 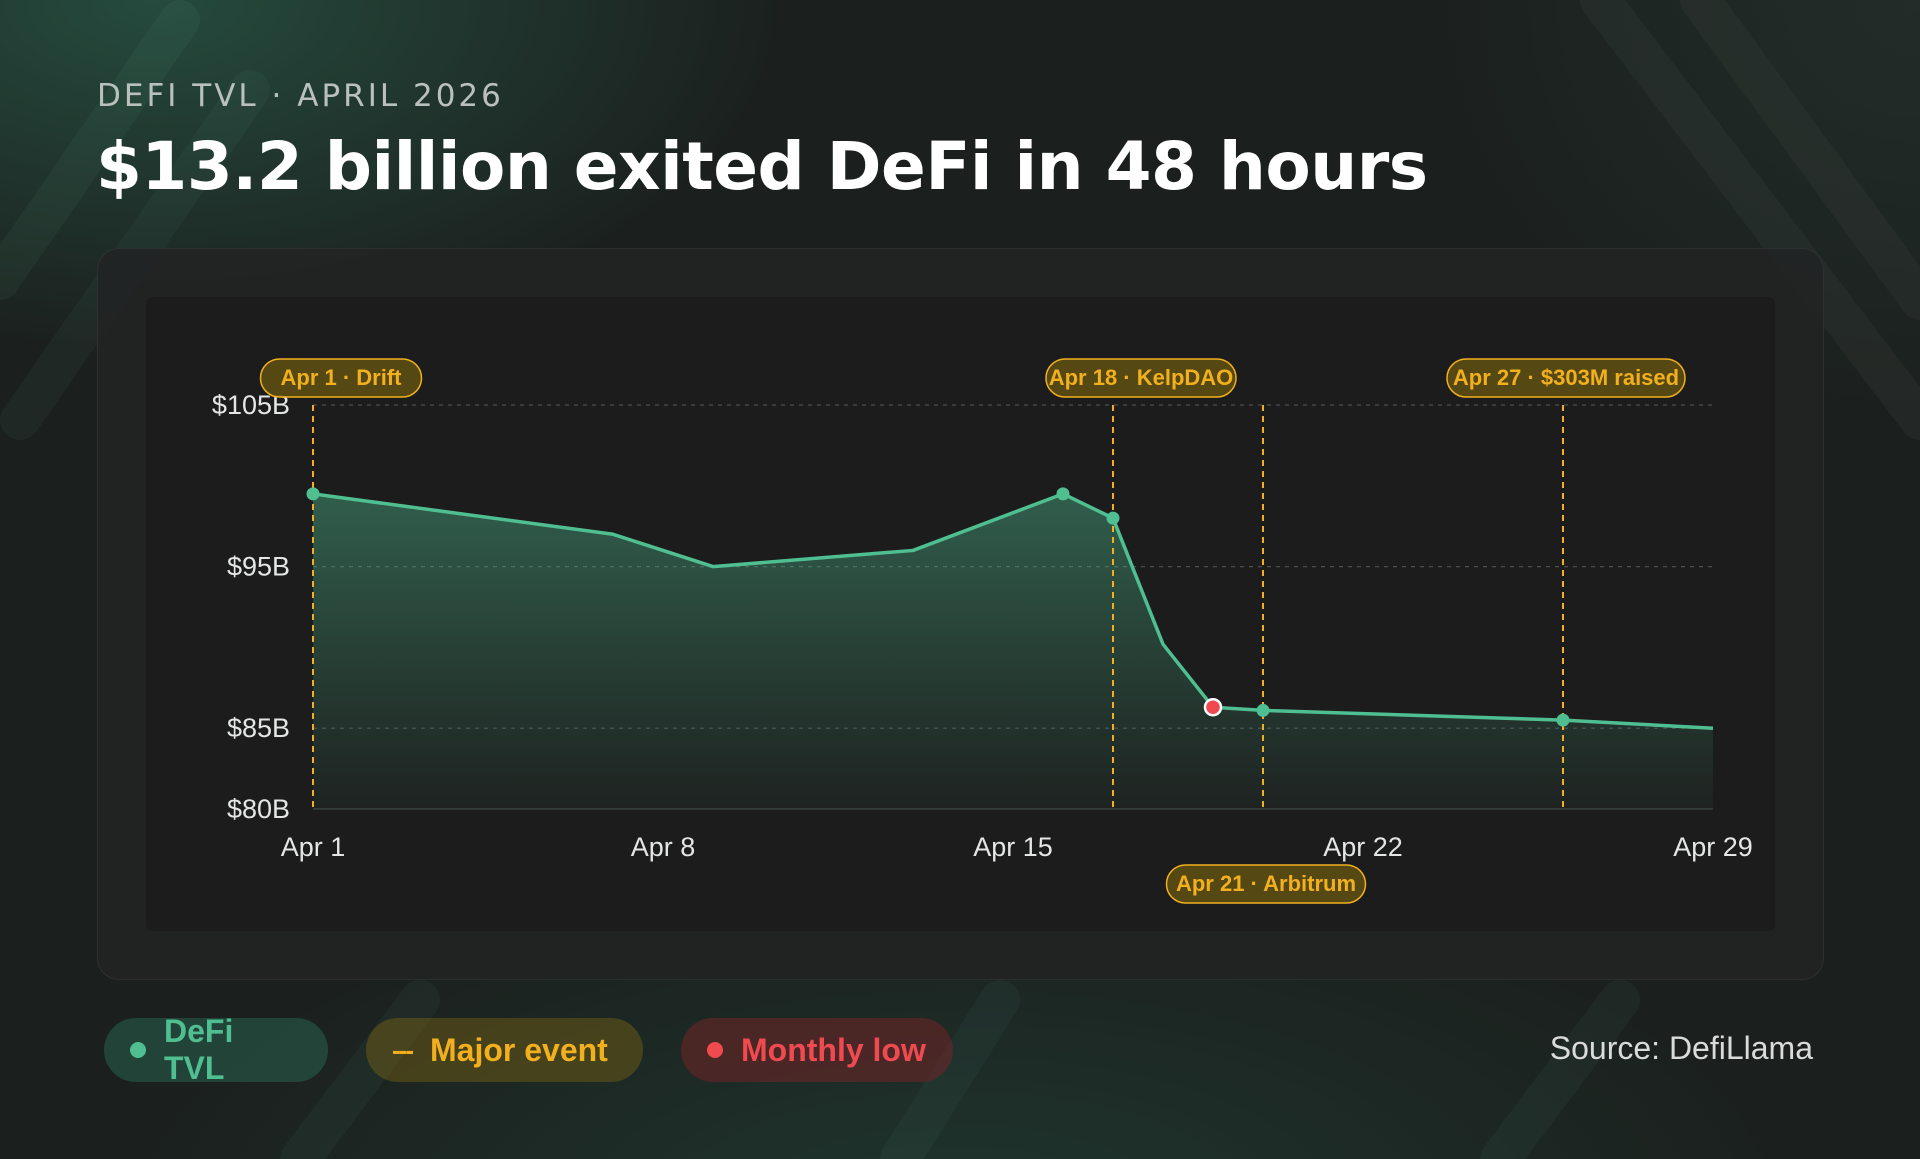 I want to click on x-tick-label: Apr 1, so click(x=313, y=847).